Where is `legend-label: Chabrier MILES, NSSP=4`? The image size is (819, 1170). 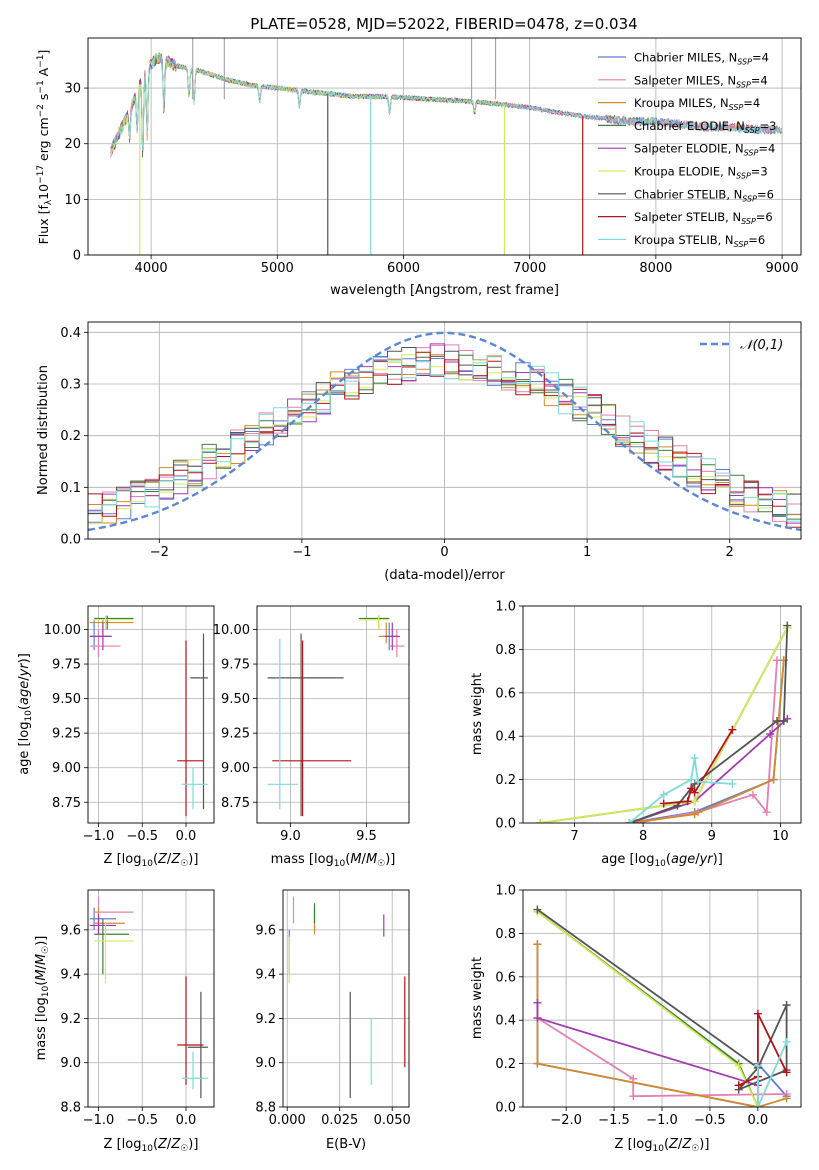 legend-label: Chabrier MILES, NSSP=4 is located at coordinates (701, 59).